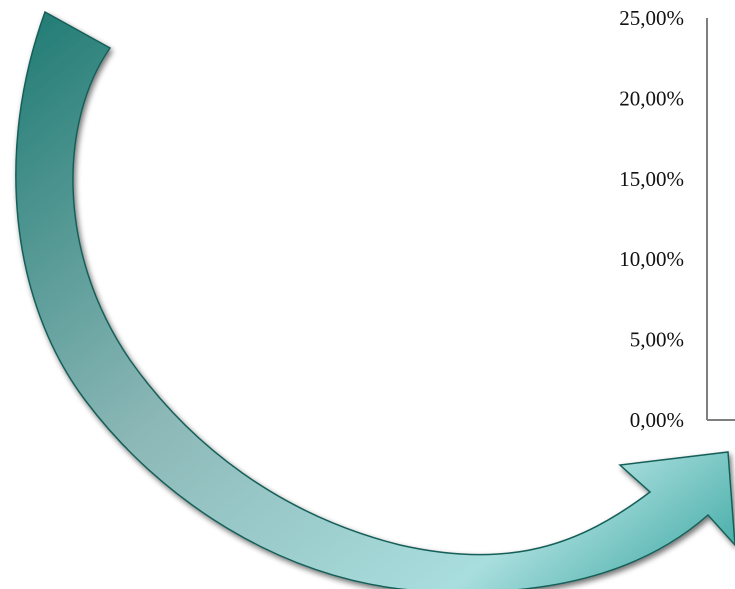  What do you see at coordinates (651, 219) in the screenshot?
I see `y-tick-labels: 0,00% 5,00% 10,00% 15,00% 20,00% 25,00%` at bounding box center [651, 219].